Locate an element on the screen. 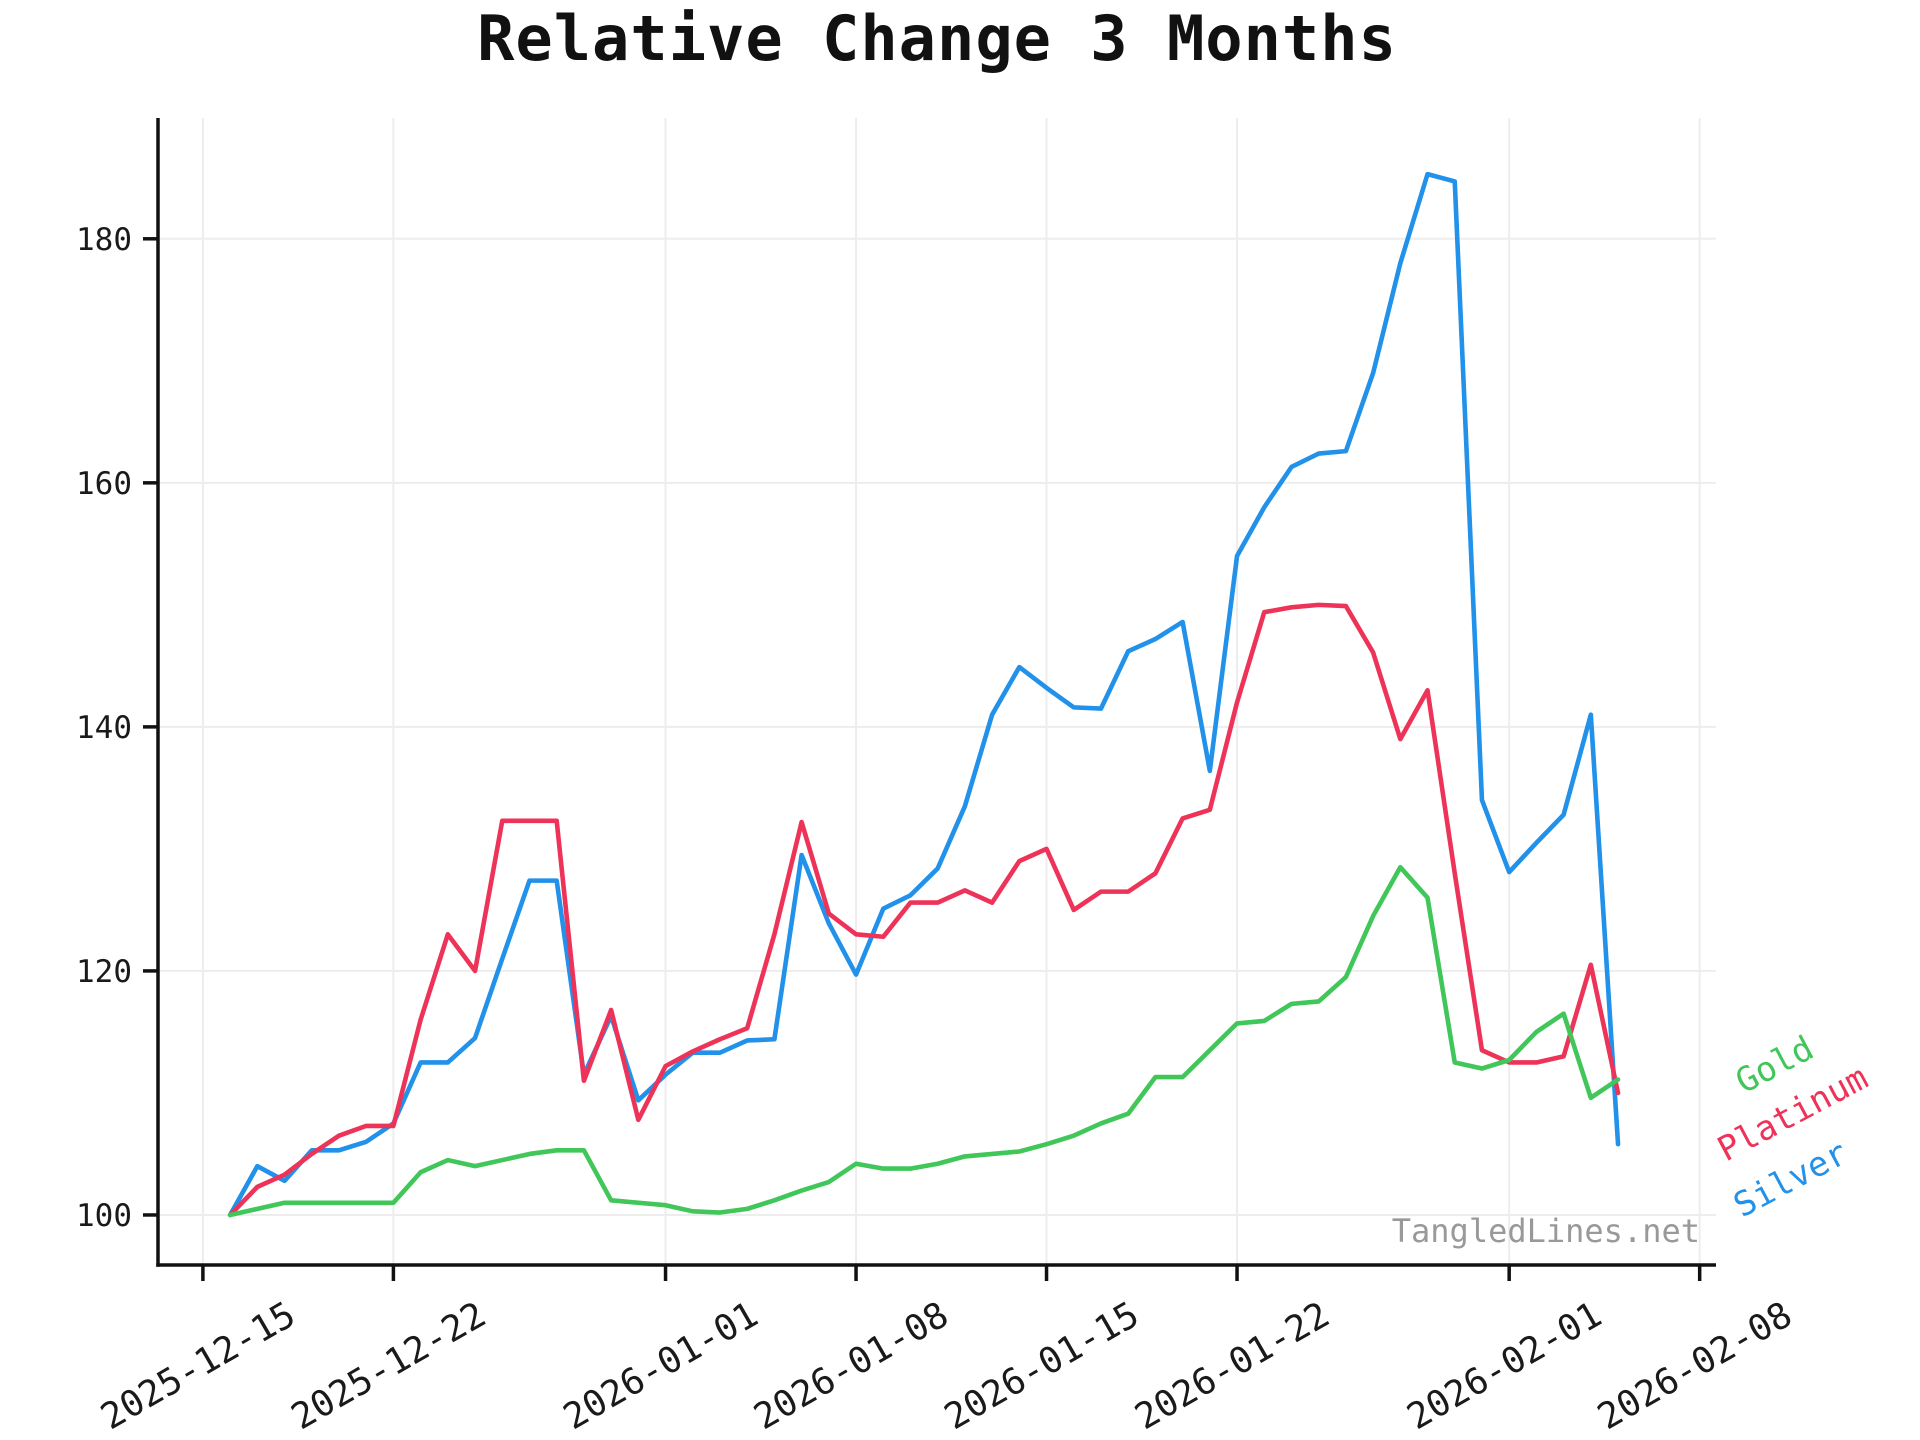 The width and height of the screenshot is (1920, 1440). chart-title: Relative Change 3 Months is located at coordinates (937, 38).